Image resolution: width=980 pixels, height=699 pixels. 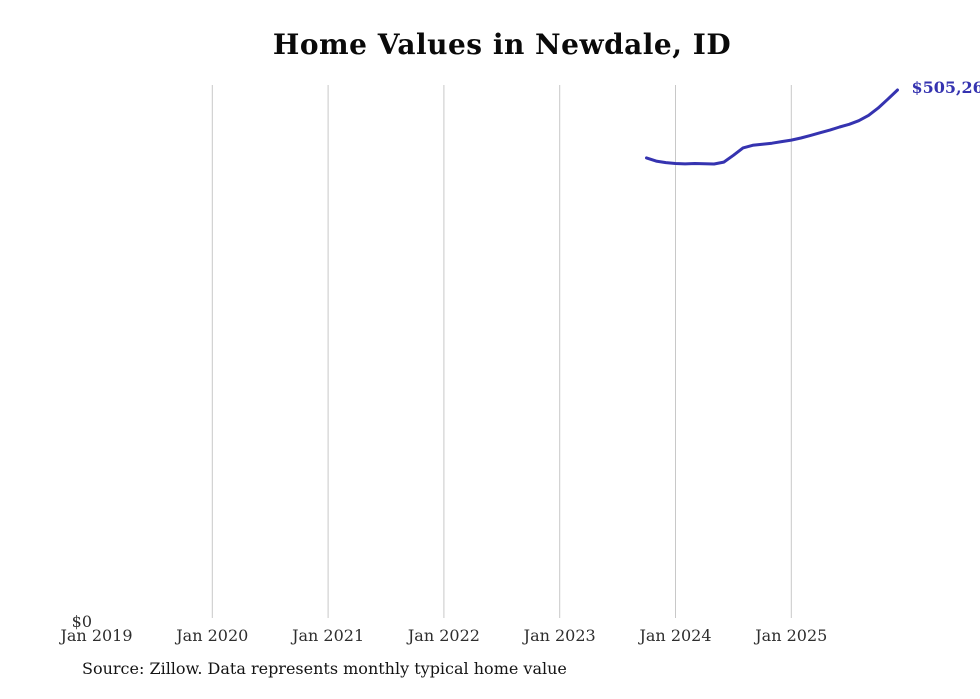 I want to click on end-value-label: $505,265, so click(x=945, y=87).